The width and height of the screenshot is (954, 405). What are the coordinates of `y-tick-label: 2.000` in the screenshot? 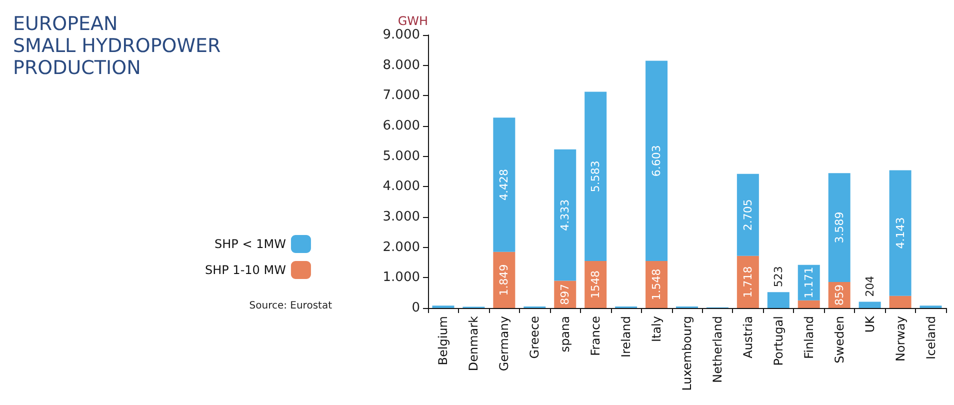 It's located at (401, 247).